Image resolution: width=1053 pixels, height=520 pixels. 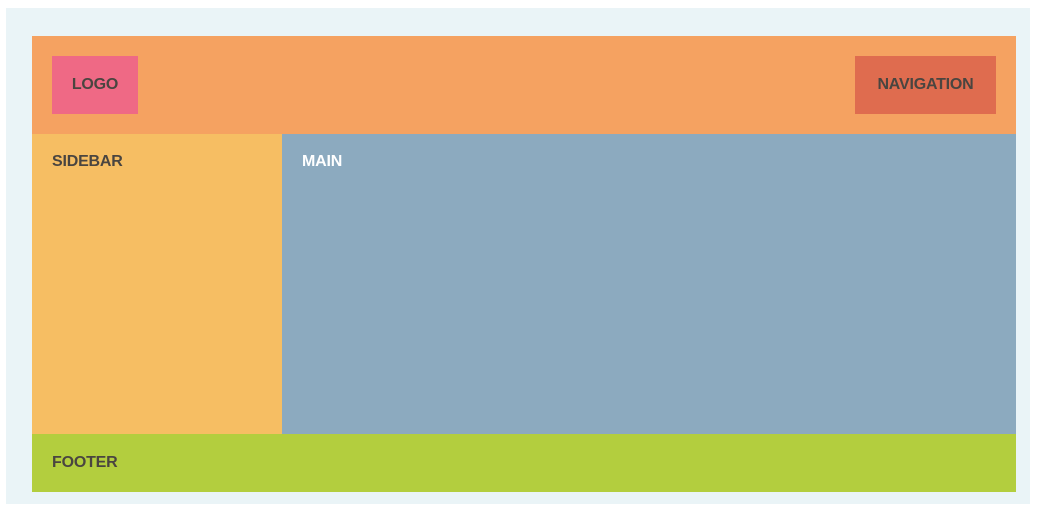 I want to click on footer-region: FOOTER, so click(x=524, y=463).